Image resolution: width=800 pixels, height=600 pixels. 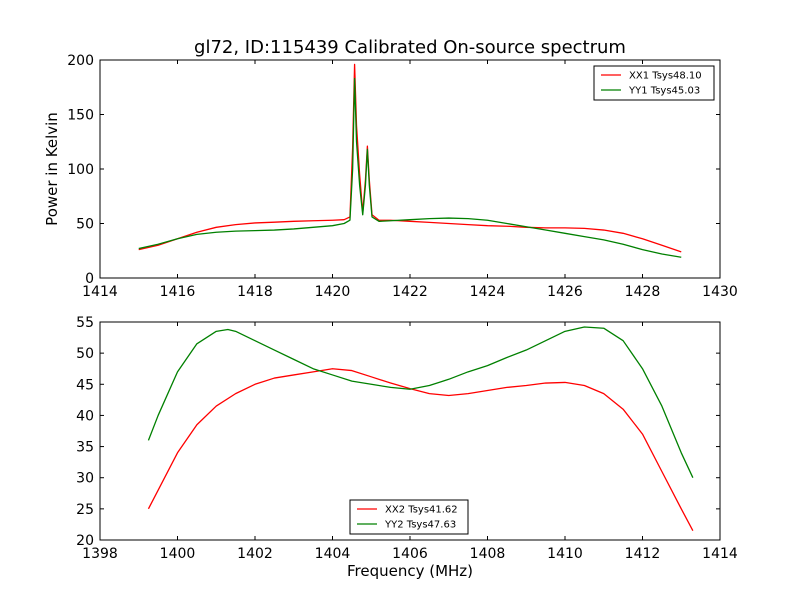 I want to click on x-tick-label: 1412, so click(x=643, y=554).